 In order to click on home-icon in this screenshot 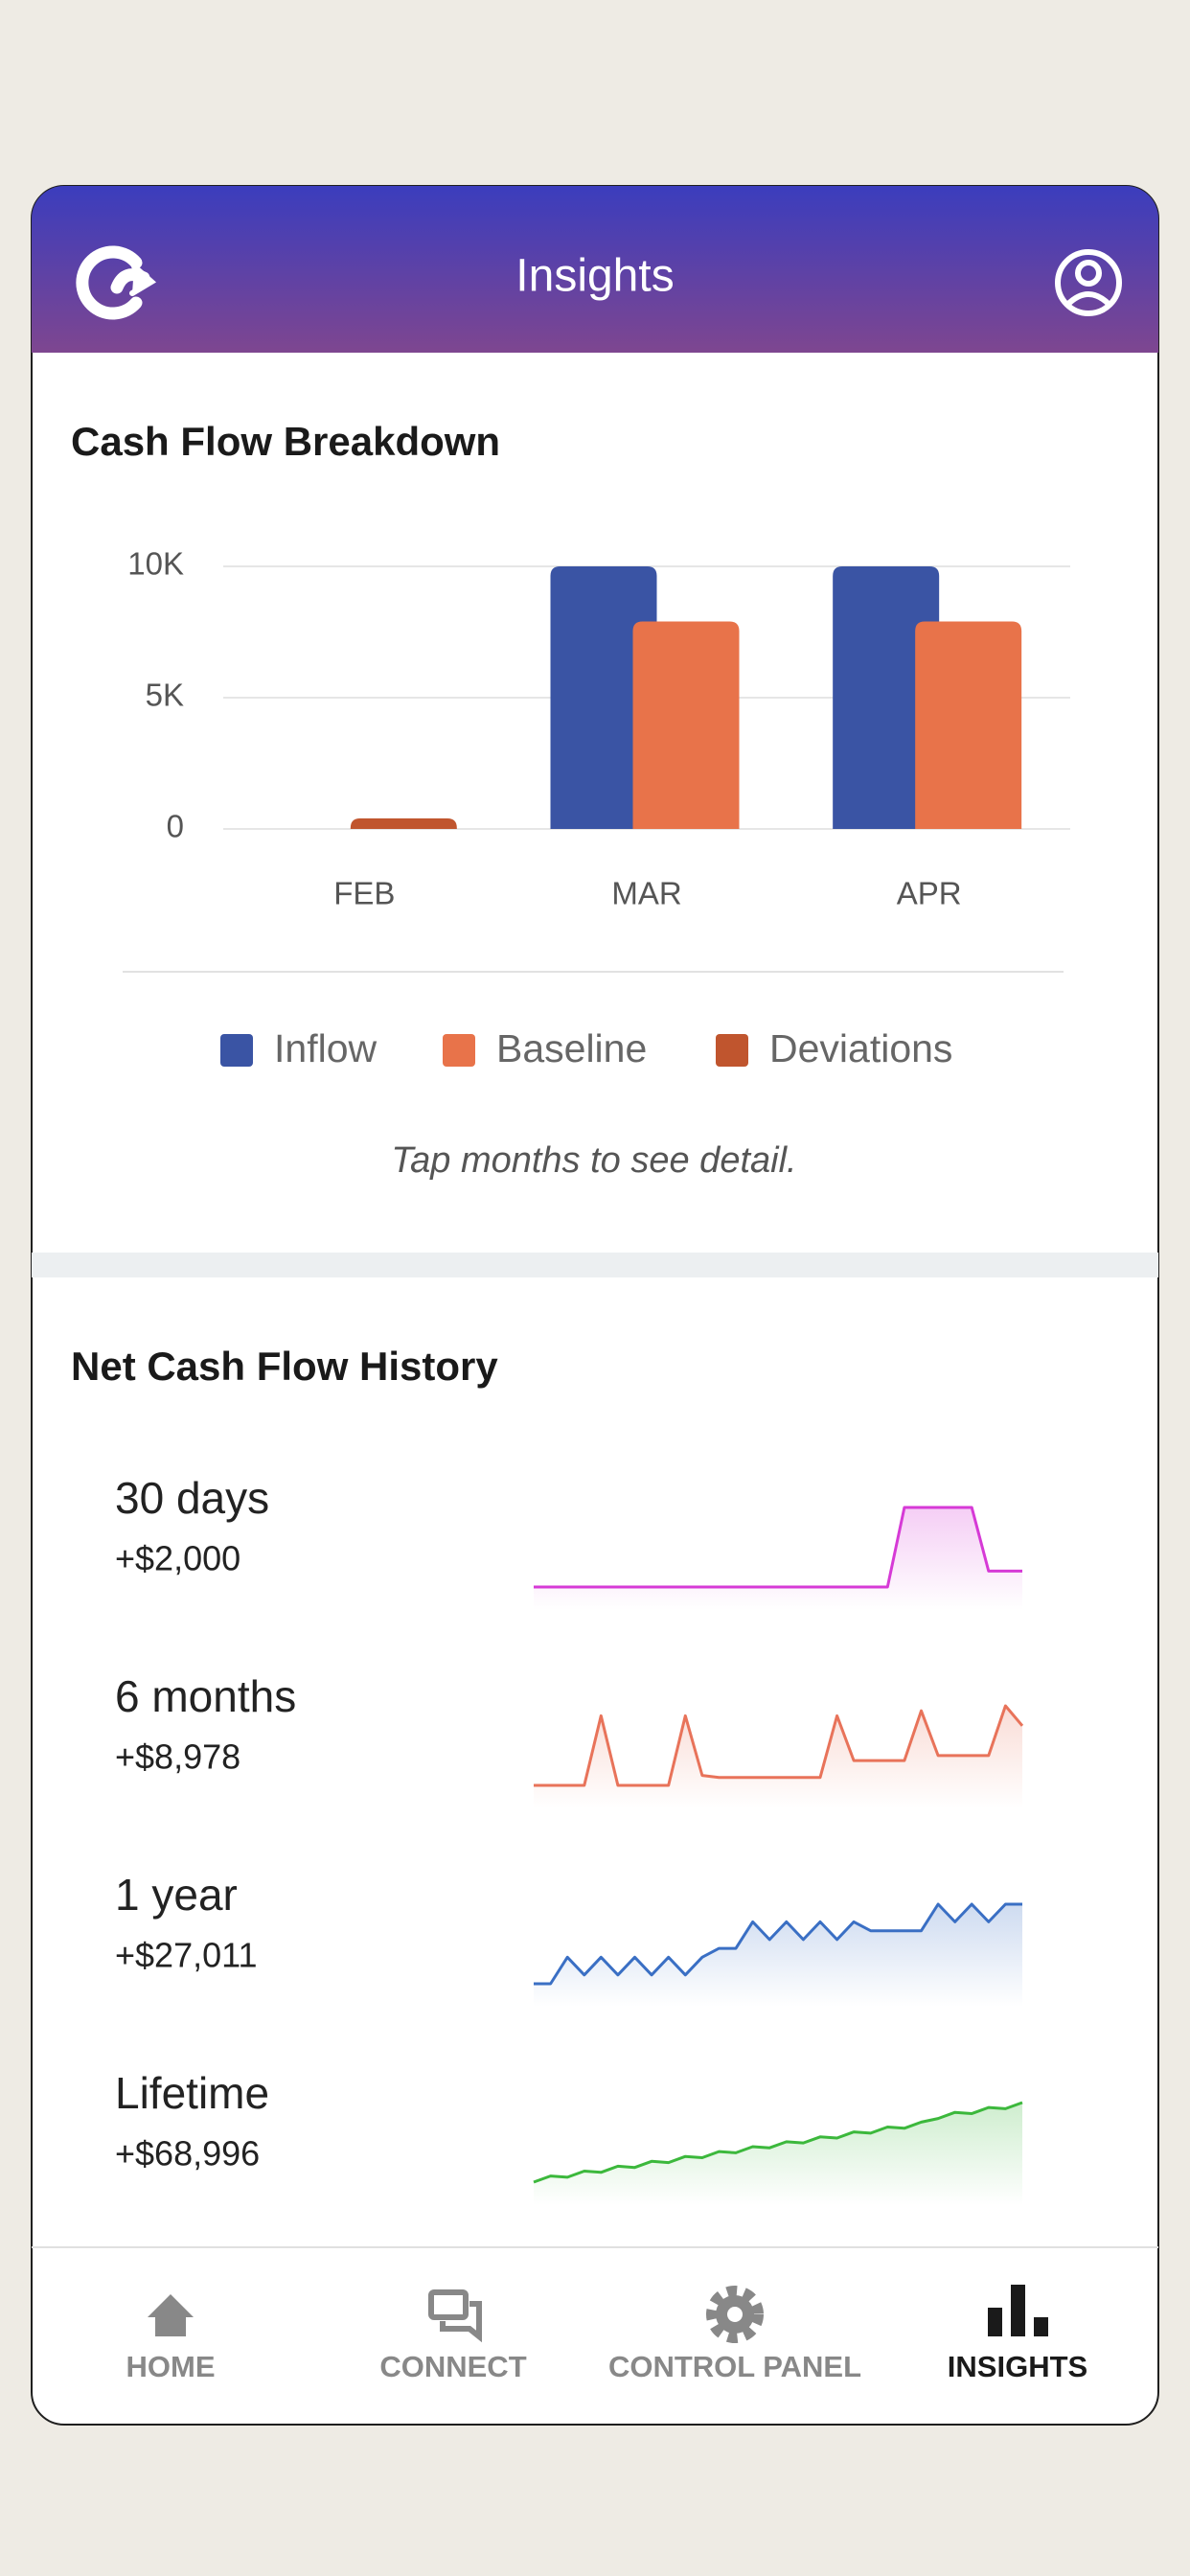, I will do `click(171, 2315)`.